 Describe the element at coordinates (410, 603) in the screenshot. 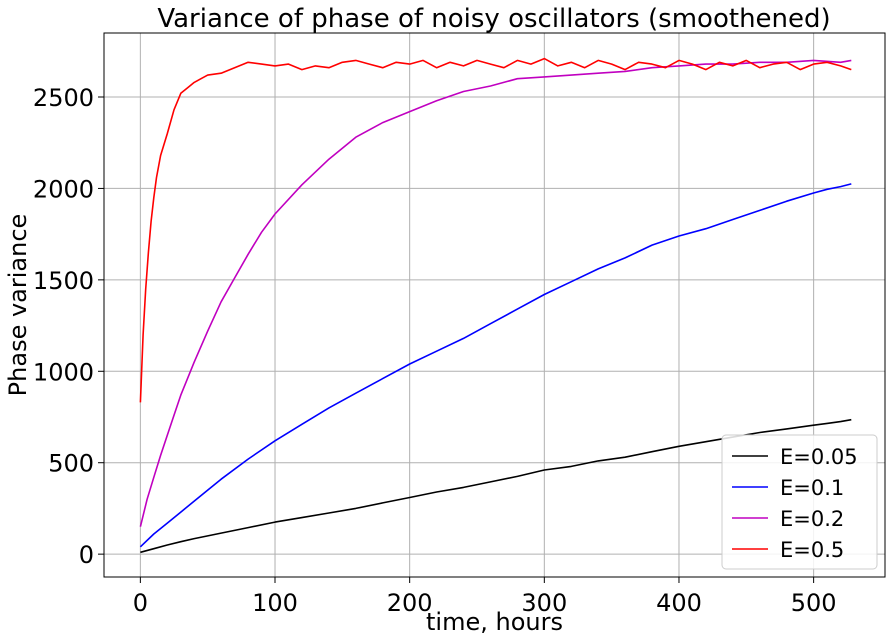

I see `x-tick-label: 200` at that location.